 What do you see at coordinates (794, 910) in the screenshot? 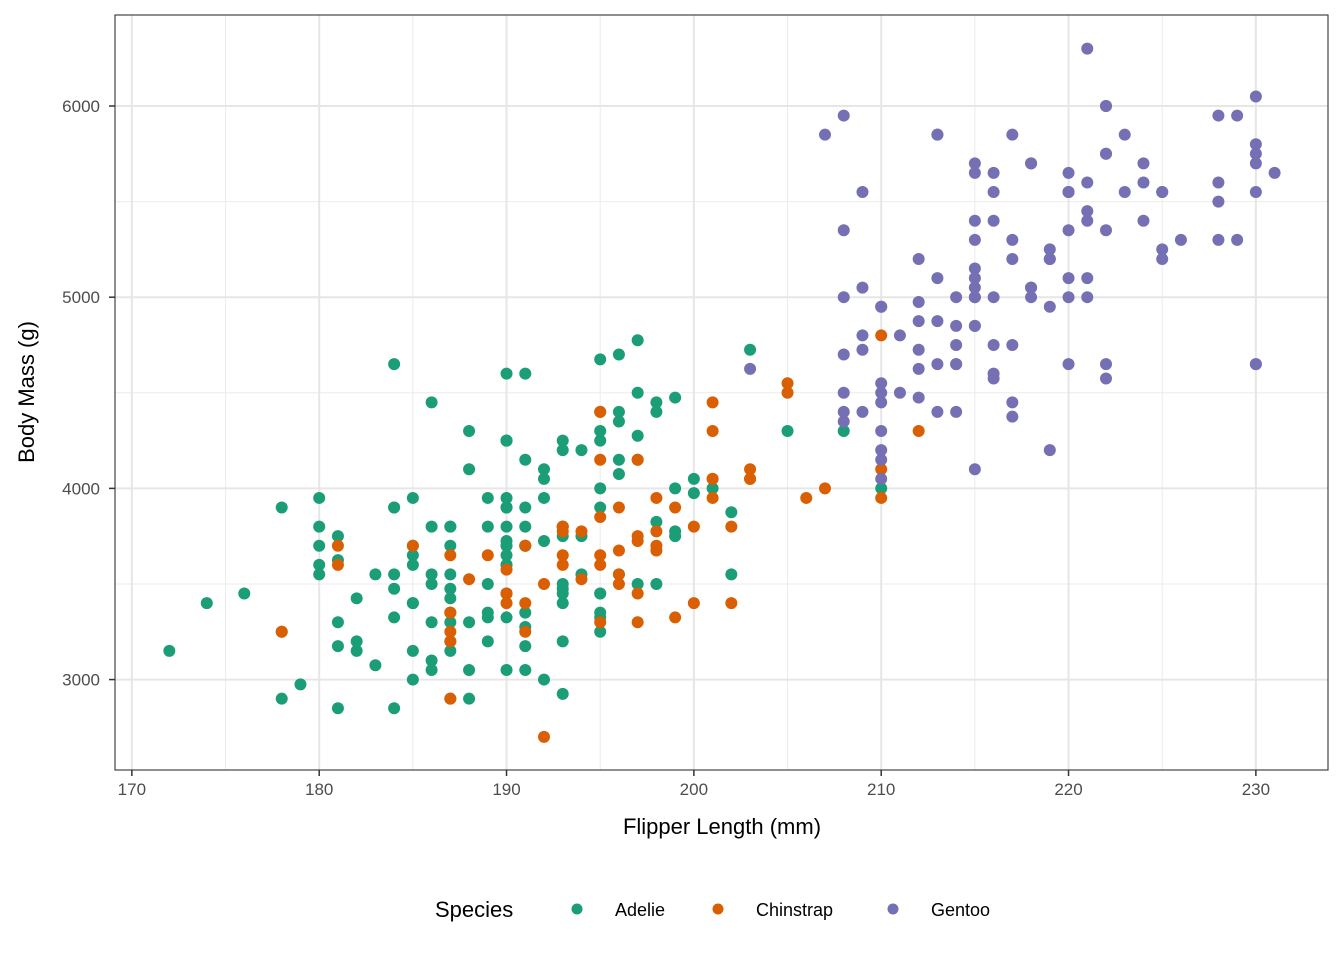
I see `legend-label-chinstrap: Chinstrap` at bounding box center [794, 910].